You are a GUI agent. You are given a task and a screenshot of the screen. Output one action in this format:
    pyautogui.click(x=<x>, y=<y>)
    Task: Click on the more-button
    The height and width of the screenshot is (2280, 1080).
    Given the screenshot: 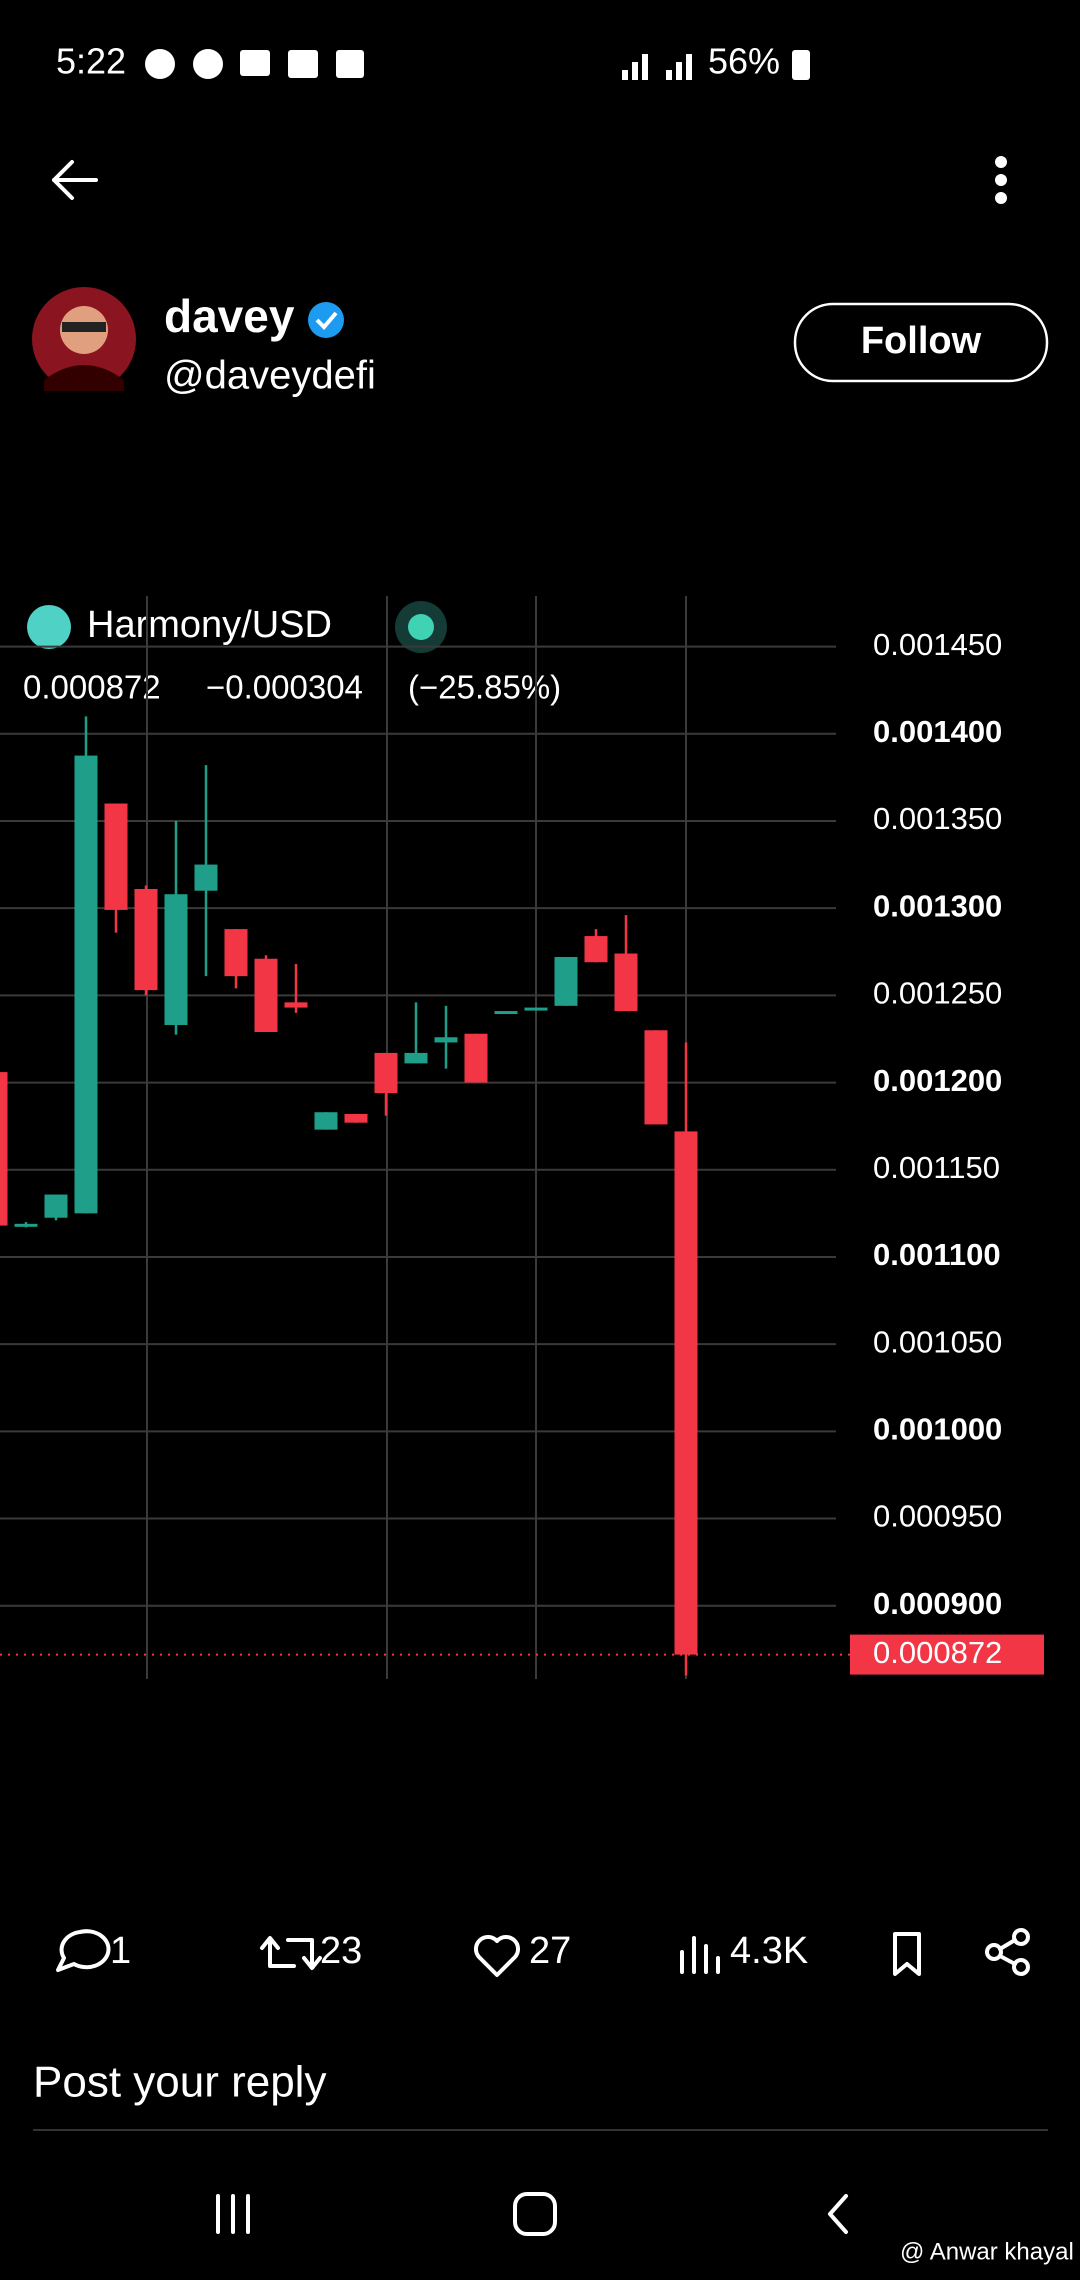 What is the action you would take?
    pyautogui.click(x=1001, y=180)
    